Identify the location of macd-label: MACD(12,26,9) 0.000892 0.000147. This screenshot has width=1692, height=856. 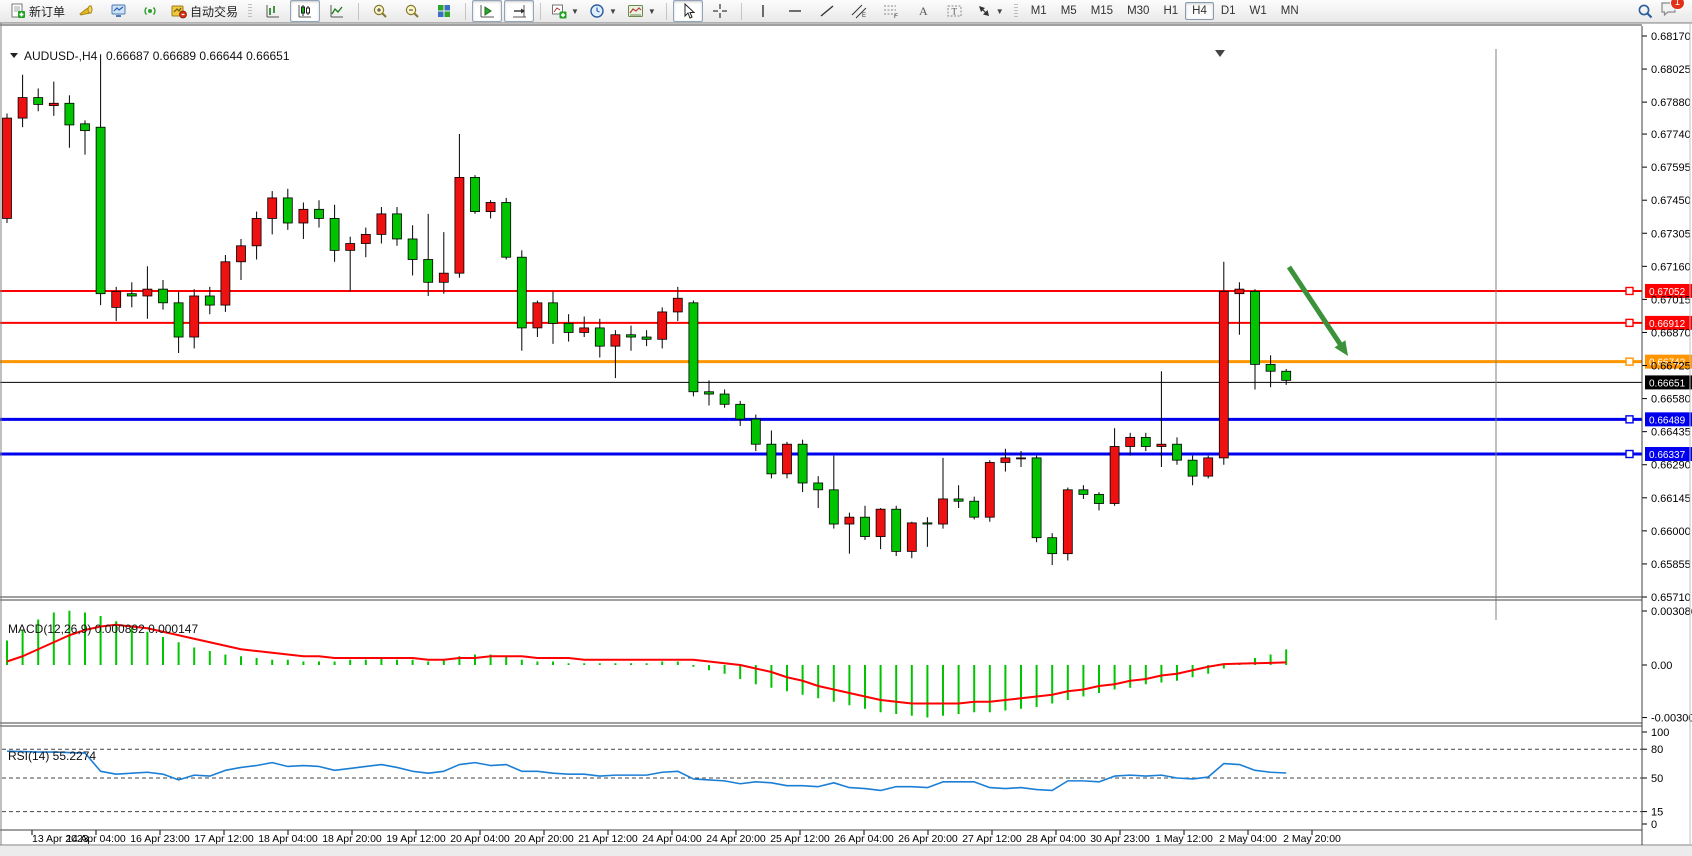
(103, 629).